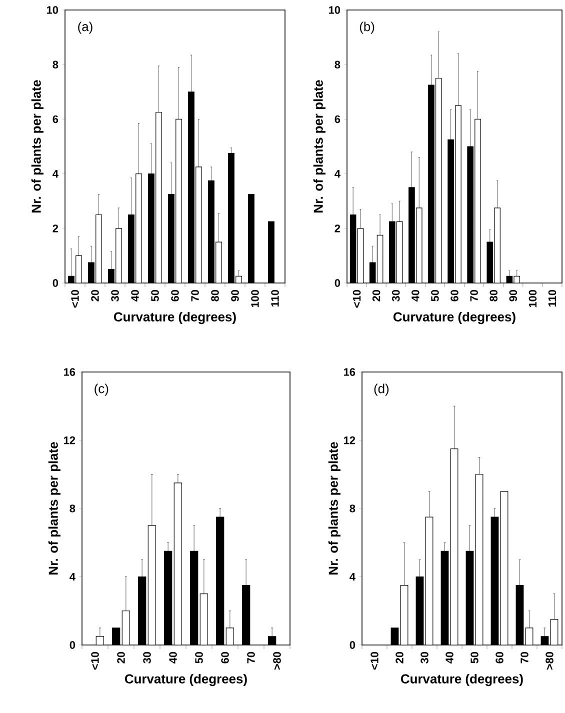 The image size is (565, 713). Describe the element at coordinates (381, 390) in the screenshot. I see `annotation: (d)` at that location.